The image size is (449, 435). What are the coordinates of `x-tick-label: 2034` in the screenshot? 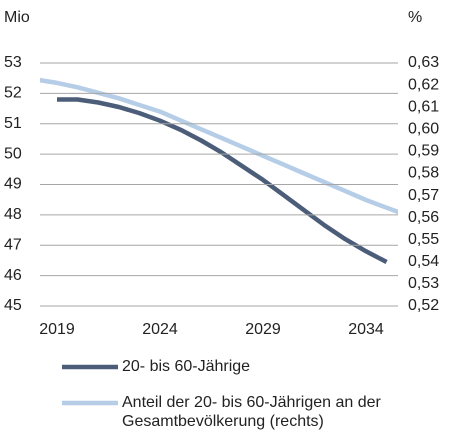 It's located at (366, 329).